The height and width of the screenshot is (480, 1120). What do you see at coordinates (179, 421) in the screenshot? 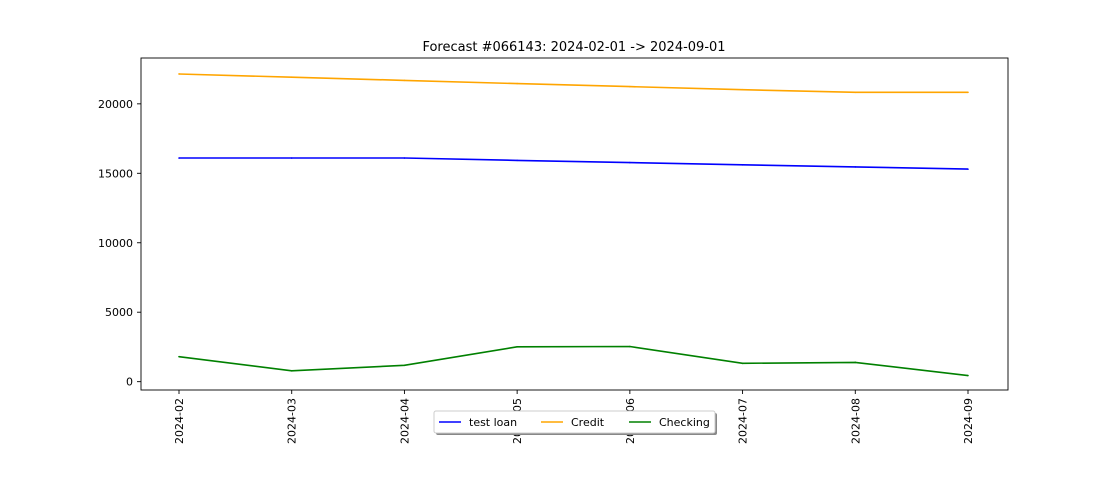
I see `x-tick-label: 2024-02` at bounding box center [179, 421].